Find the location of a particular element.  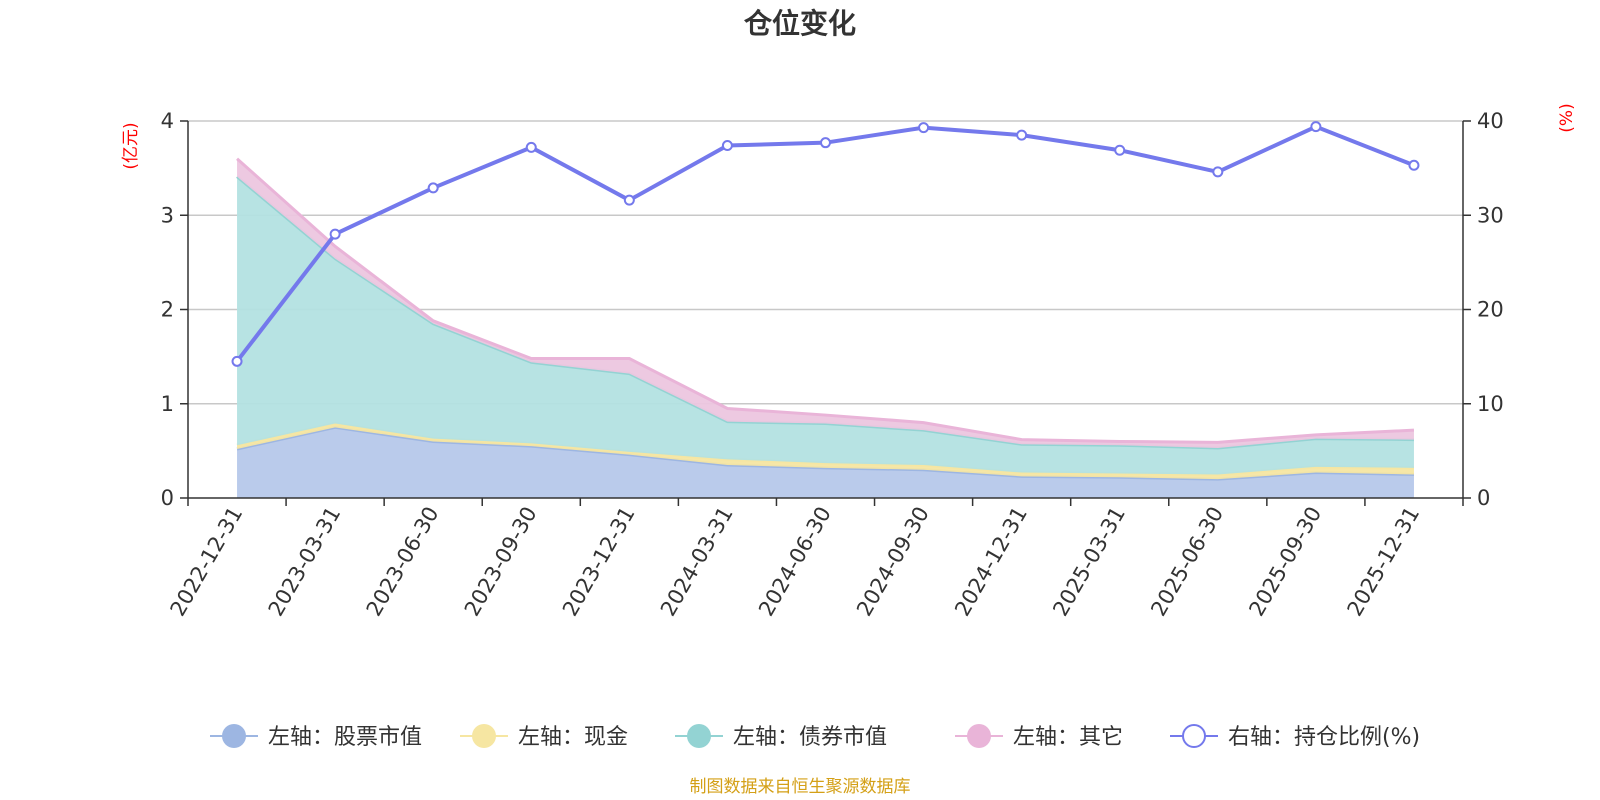

legend: 左轴：股票市值 左轴：现金 左轴：债券市值 左轴：其它 右轴：持仓比例(%) is located at coordinates (815, 737).